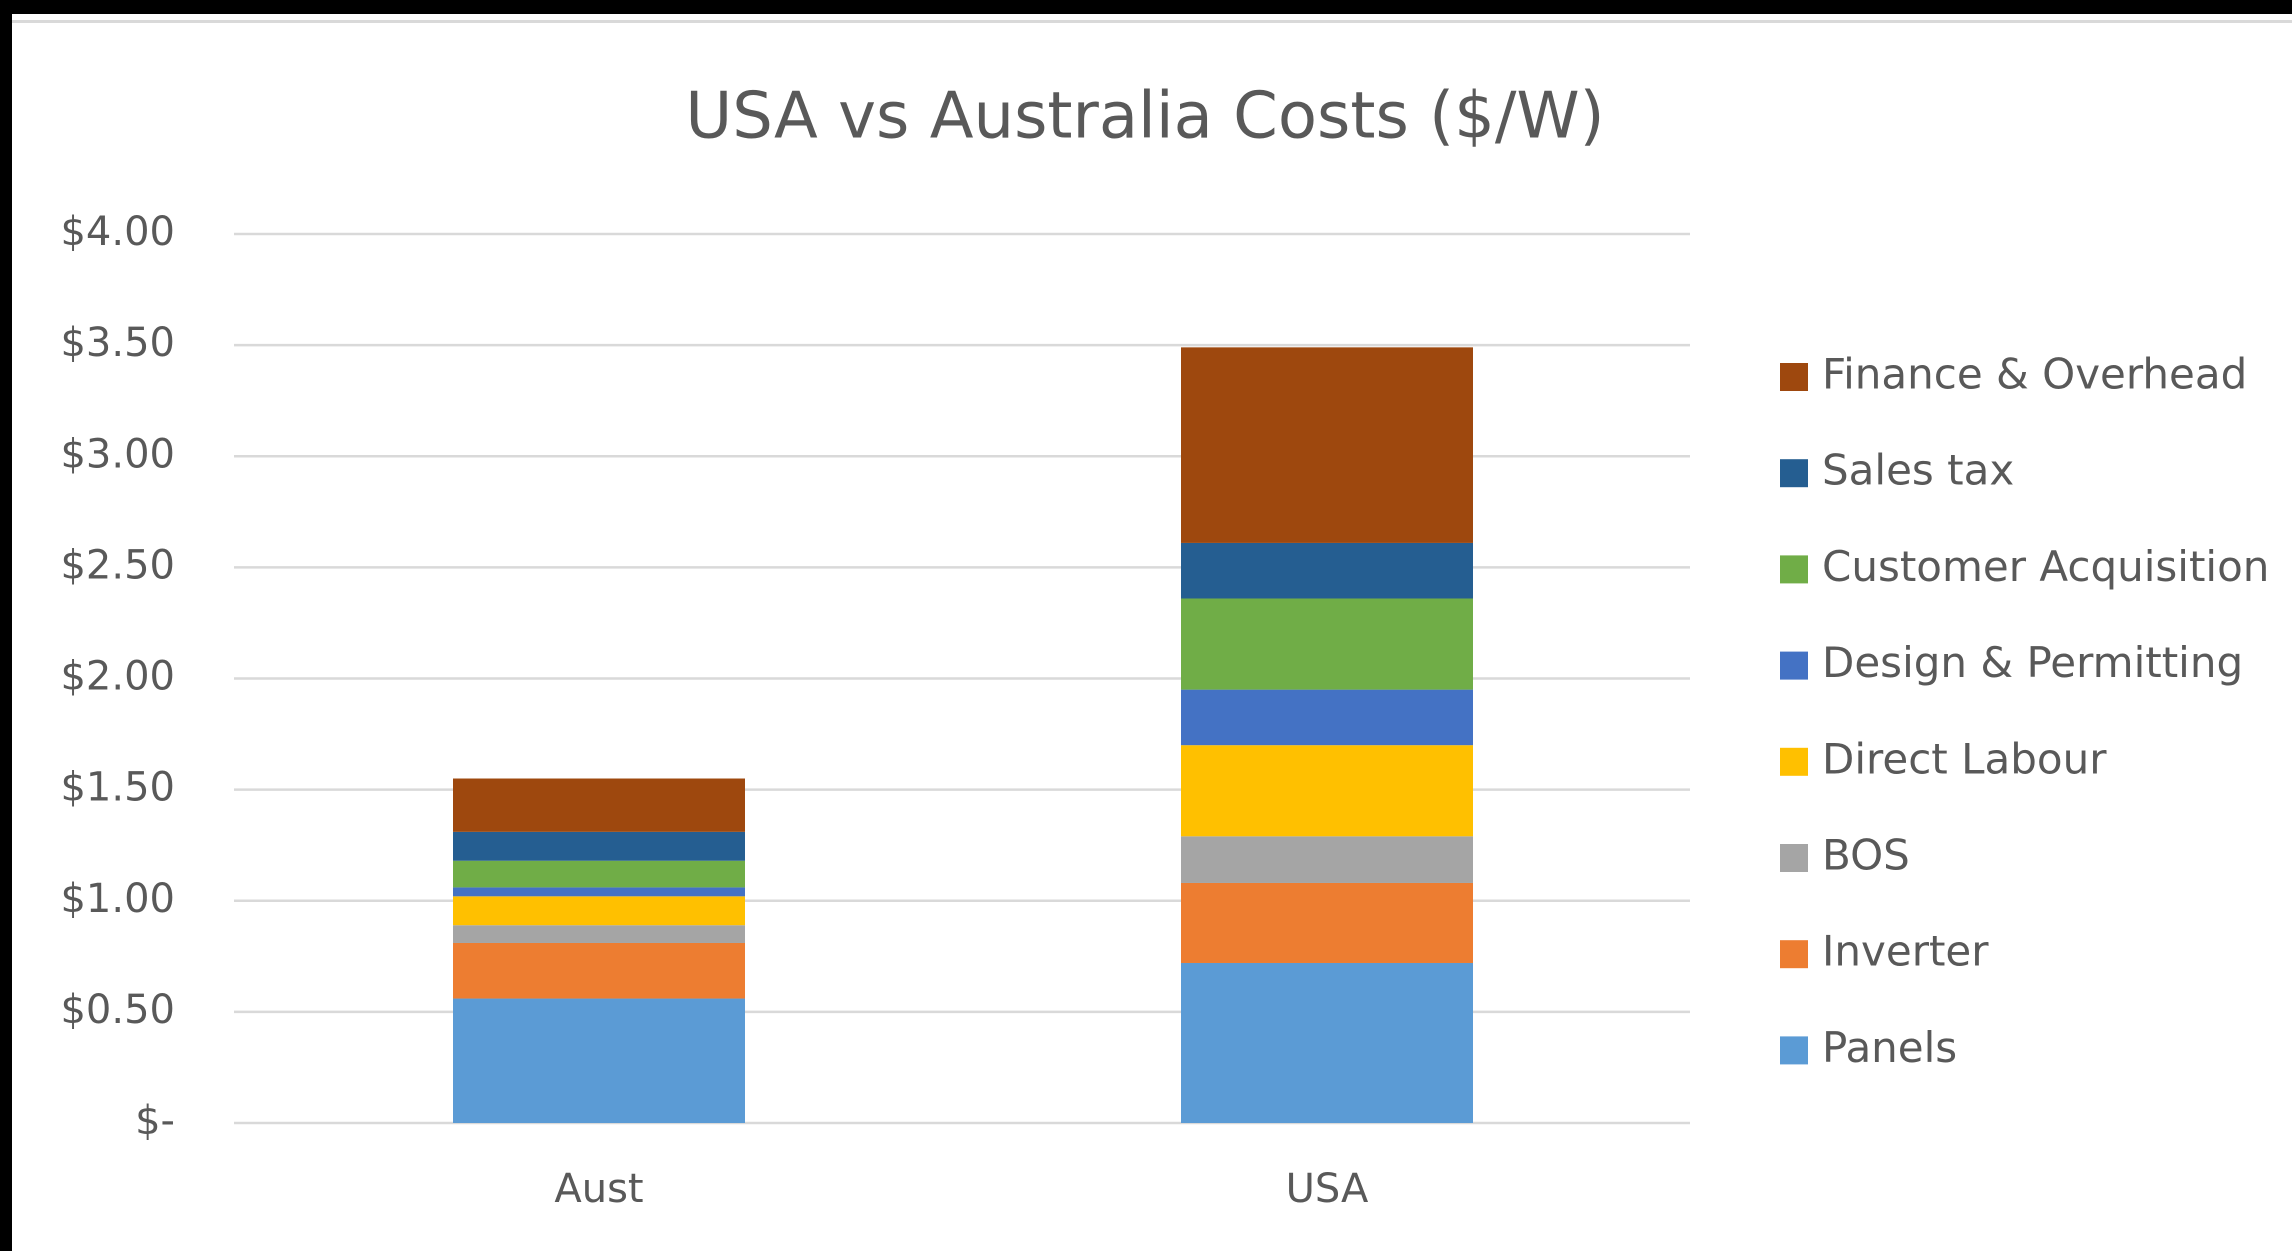 This screenshot has width=2292, height=1251. I want to click on legend-label: Panels, so click(1889, 1047).